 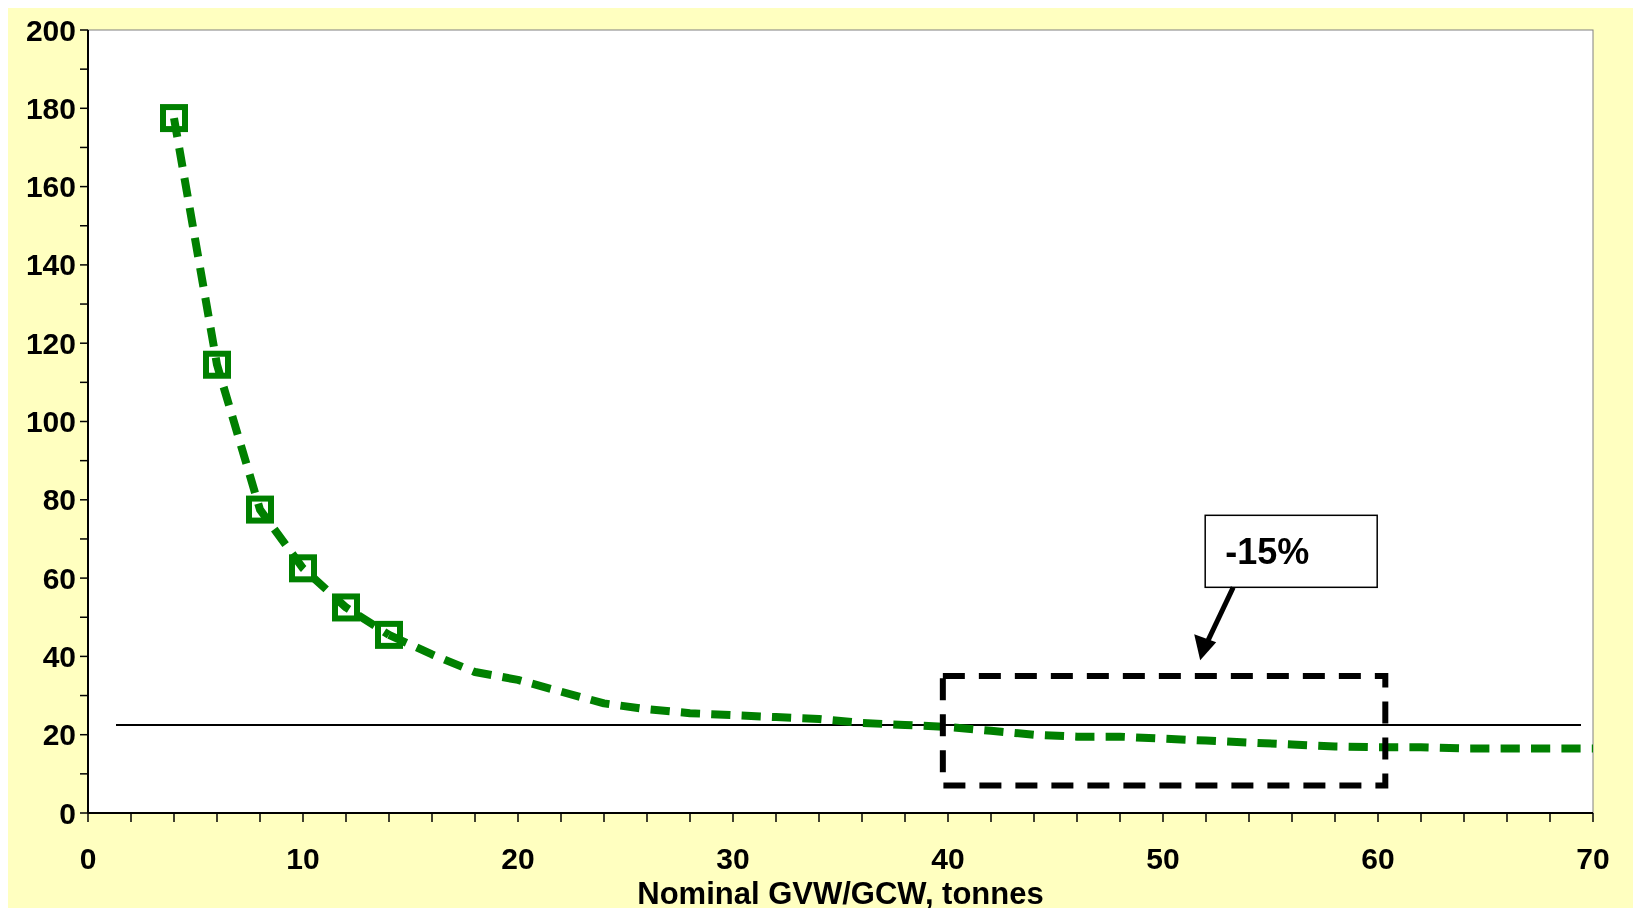 What do you see at coordinates (1267, 552) in the screenshot?
I see `annotation: -15%` at bounding box center [1267, 552].